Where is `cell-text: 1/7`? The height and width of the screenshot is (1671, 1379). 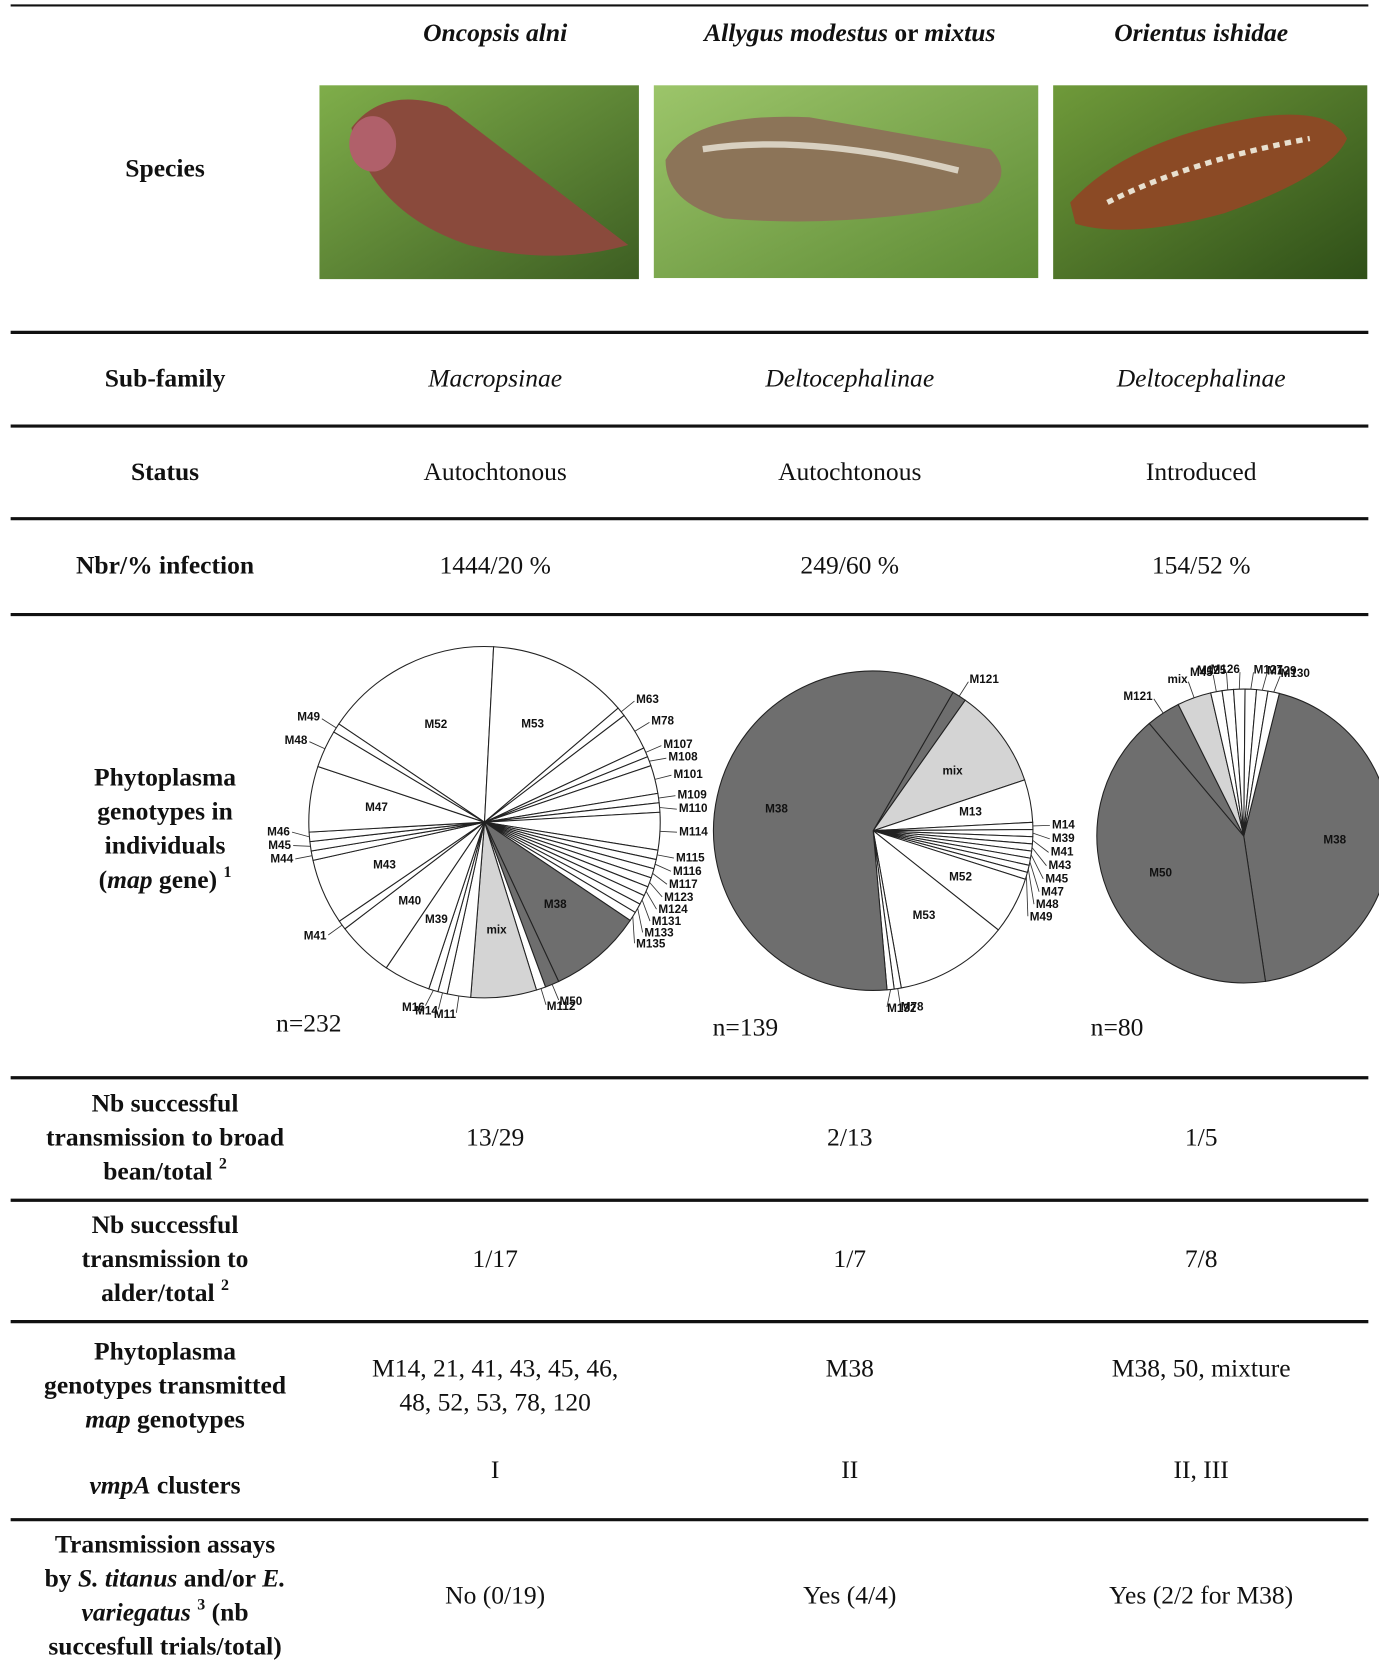
cell-text: 1/7 is located at coordinates (849, 1258).